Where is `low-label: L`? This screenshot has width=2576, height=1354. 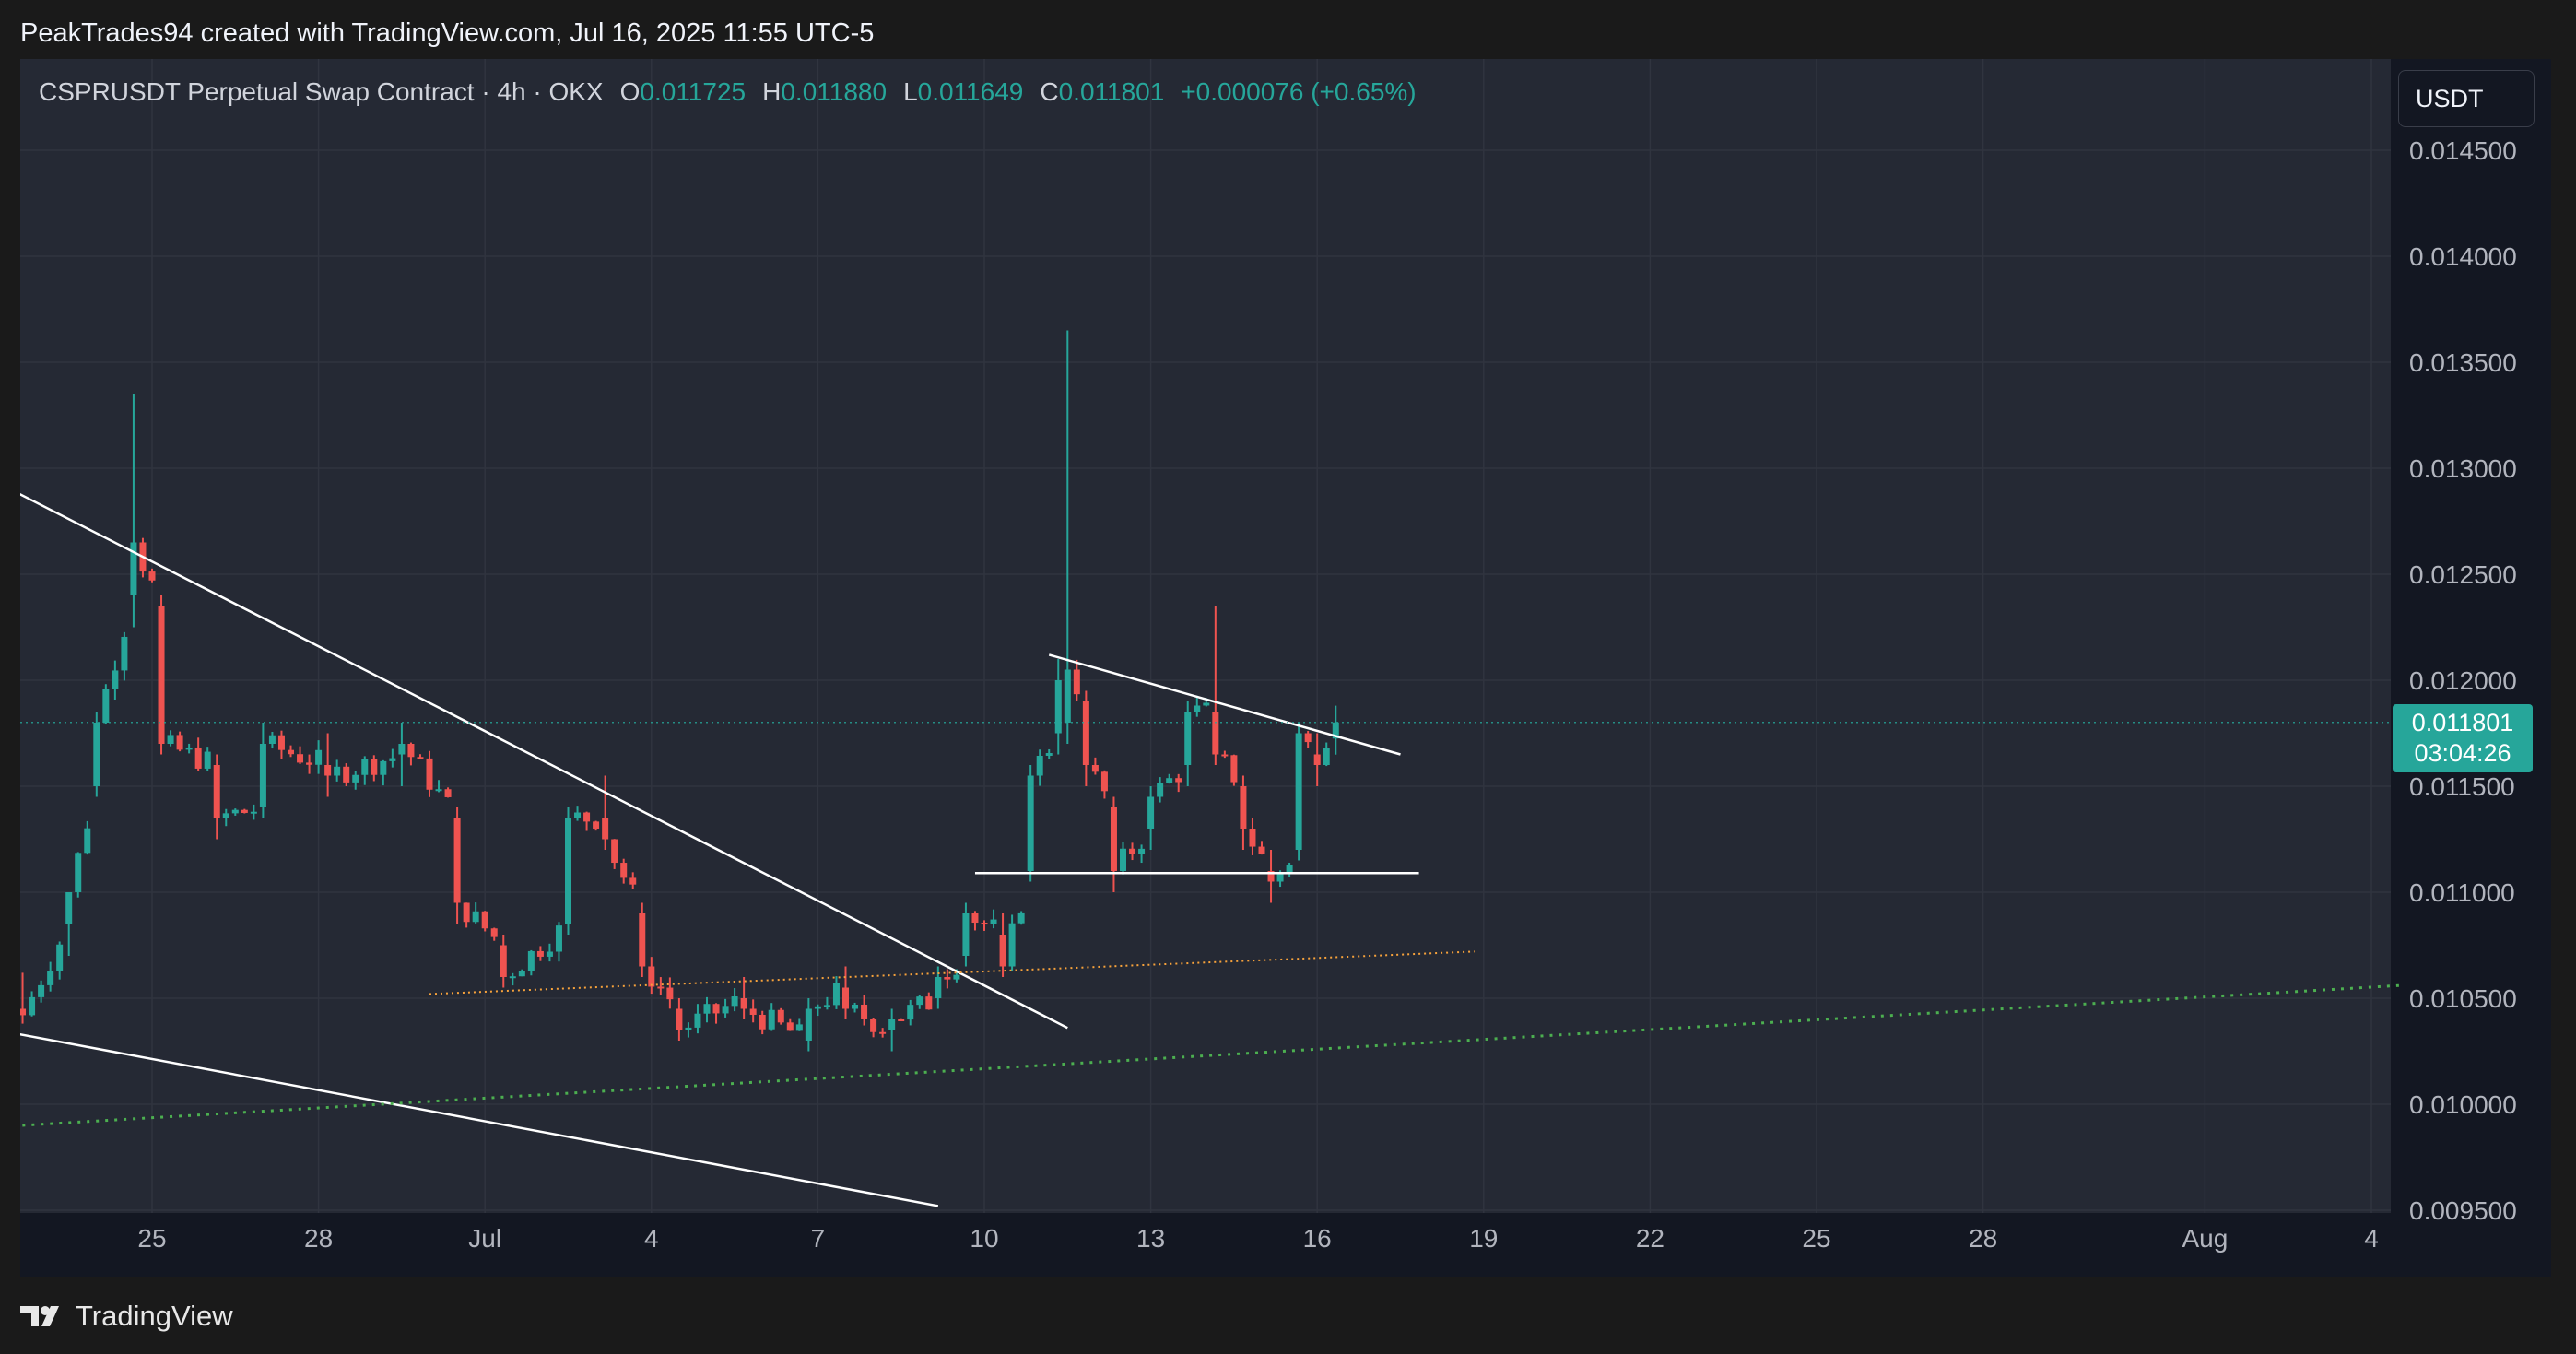
low-label: L is located at coordinates (910, 91).